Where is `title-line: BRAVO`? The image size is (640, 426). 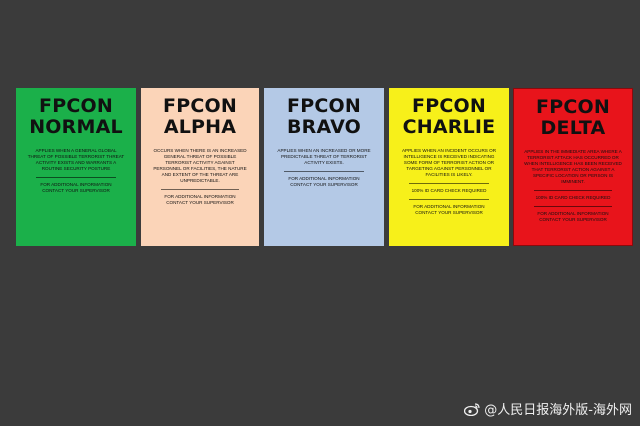 title-line: BRAVO is located at coordinates (324, 127).